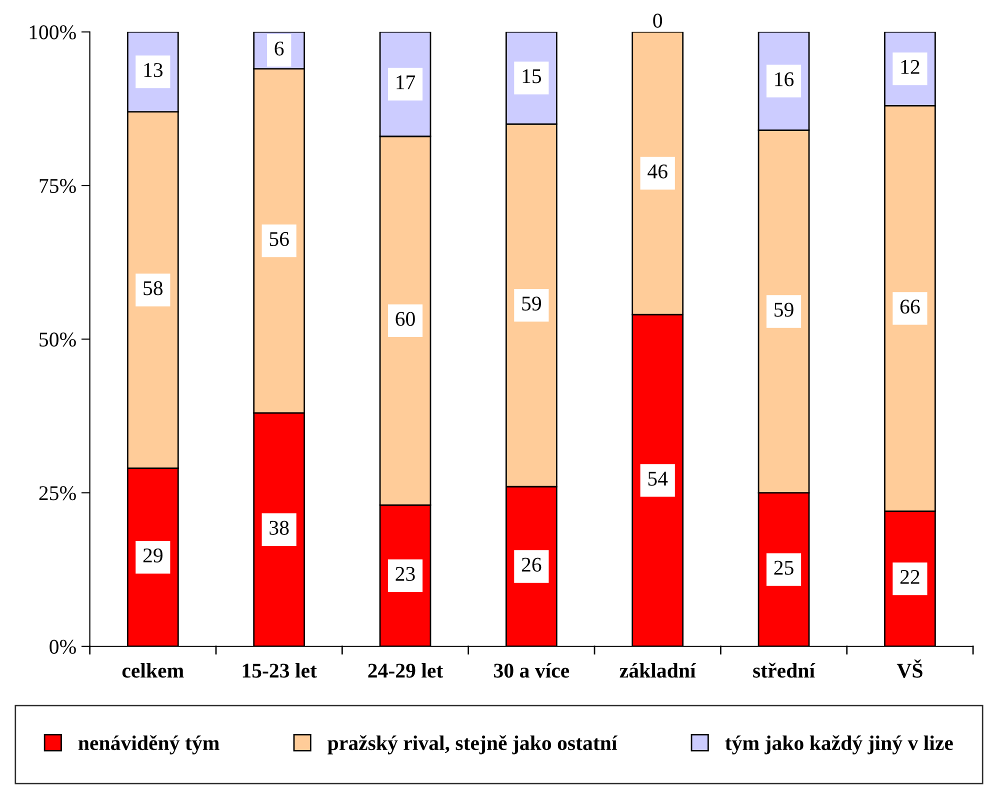  What do you see at coordinates (58, 339) in the screenshot?
I see `y-tick-label: 50%` at bounding box center [58, 339].